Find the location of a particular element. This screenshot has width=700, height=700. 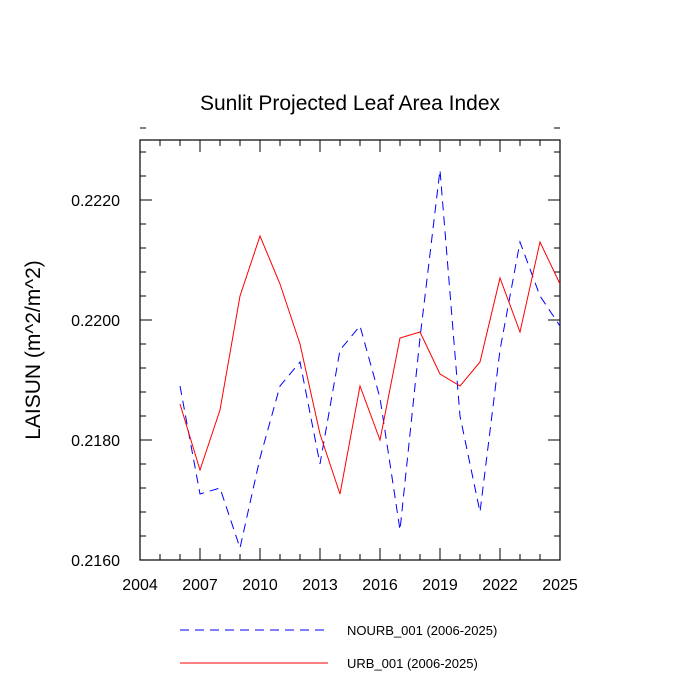

x-tick-label: 2025 is located at coordinates (560, 585).